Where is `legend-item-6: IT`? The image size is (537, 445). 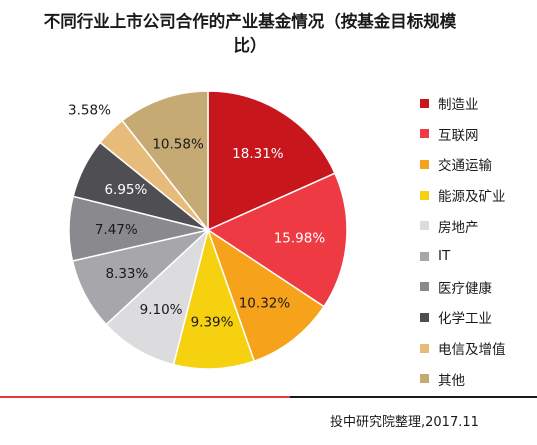 legend-item-6: IT is located at coordinates (463, 256).